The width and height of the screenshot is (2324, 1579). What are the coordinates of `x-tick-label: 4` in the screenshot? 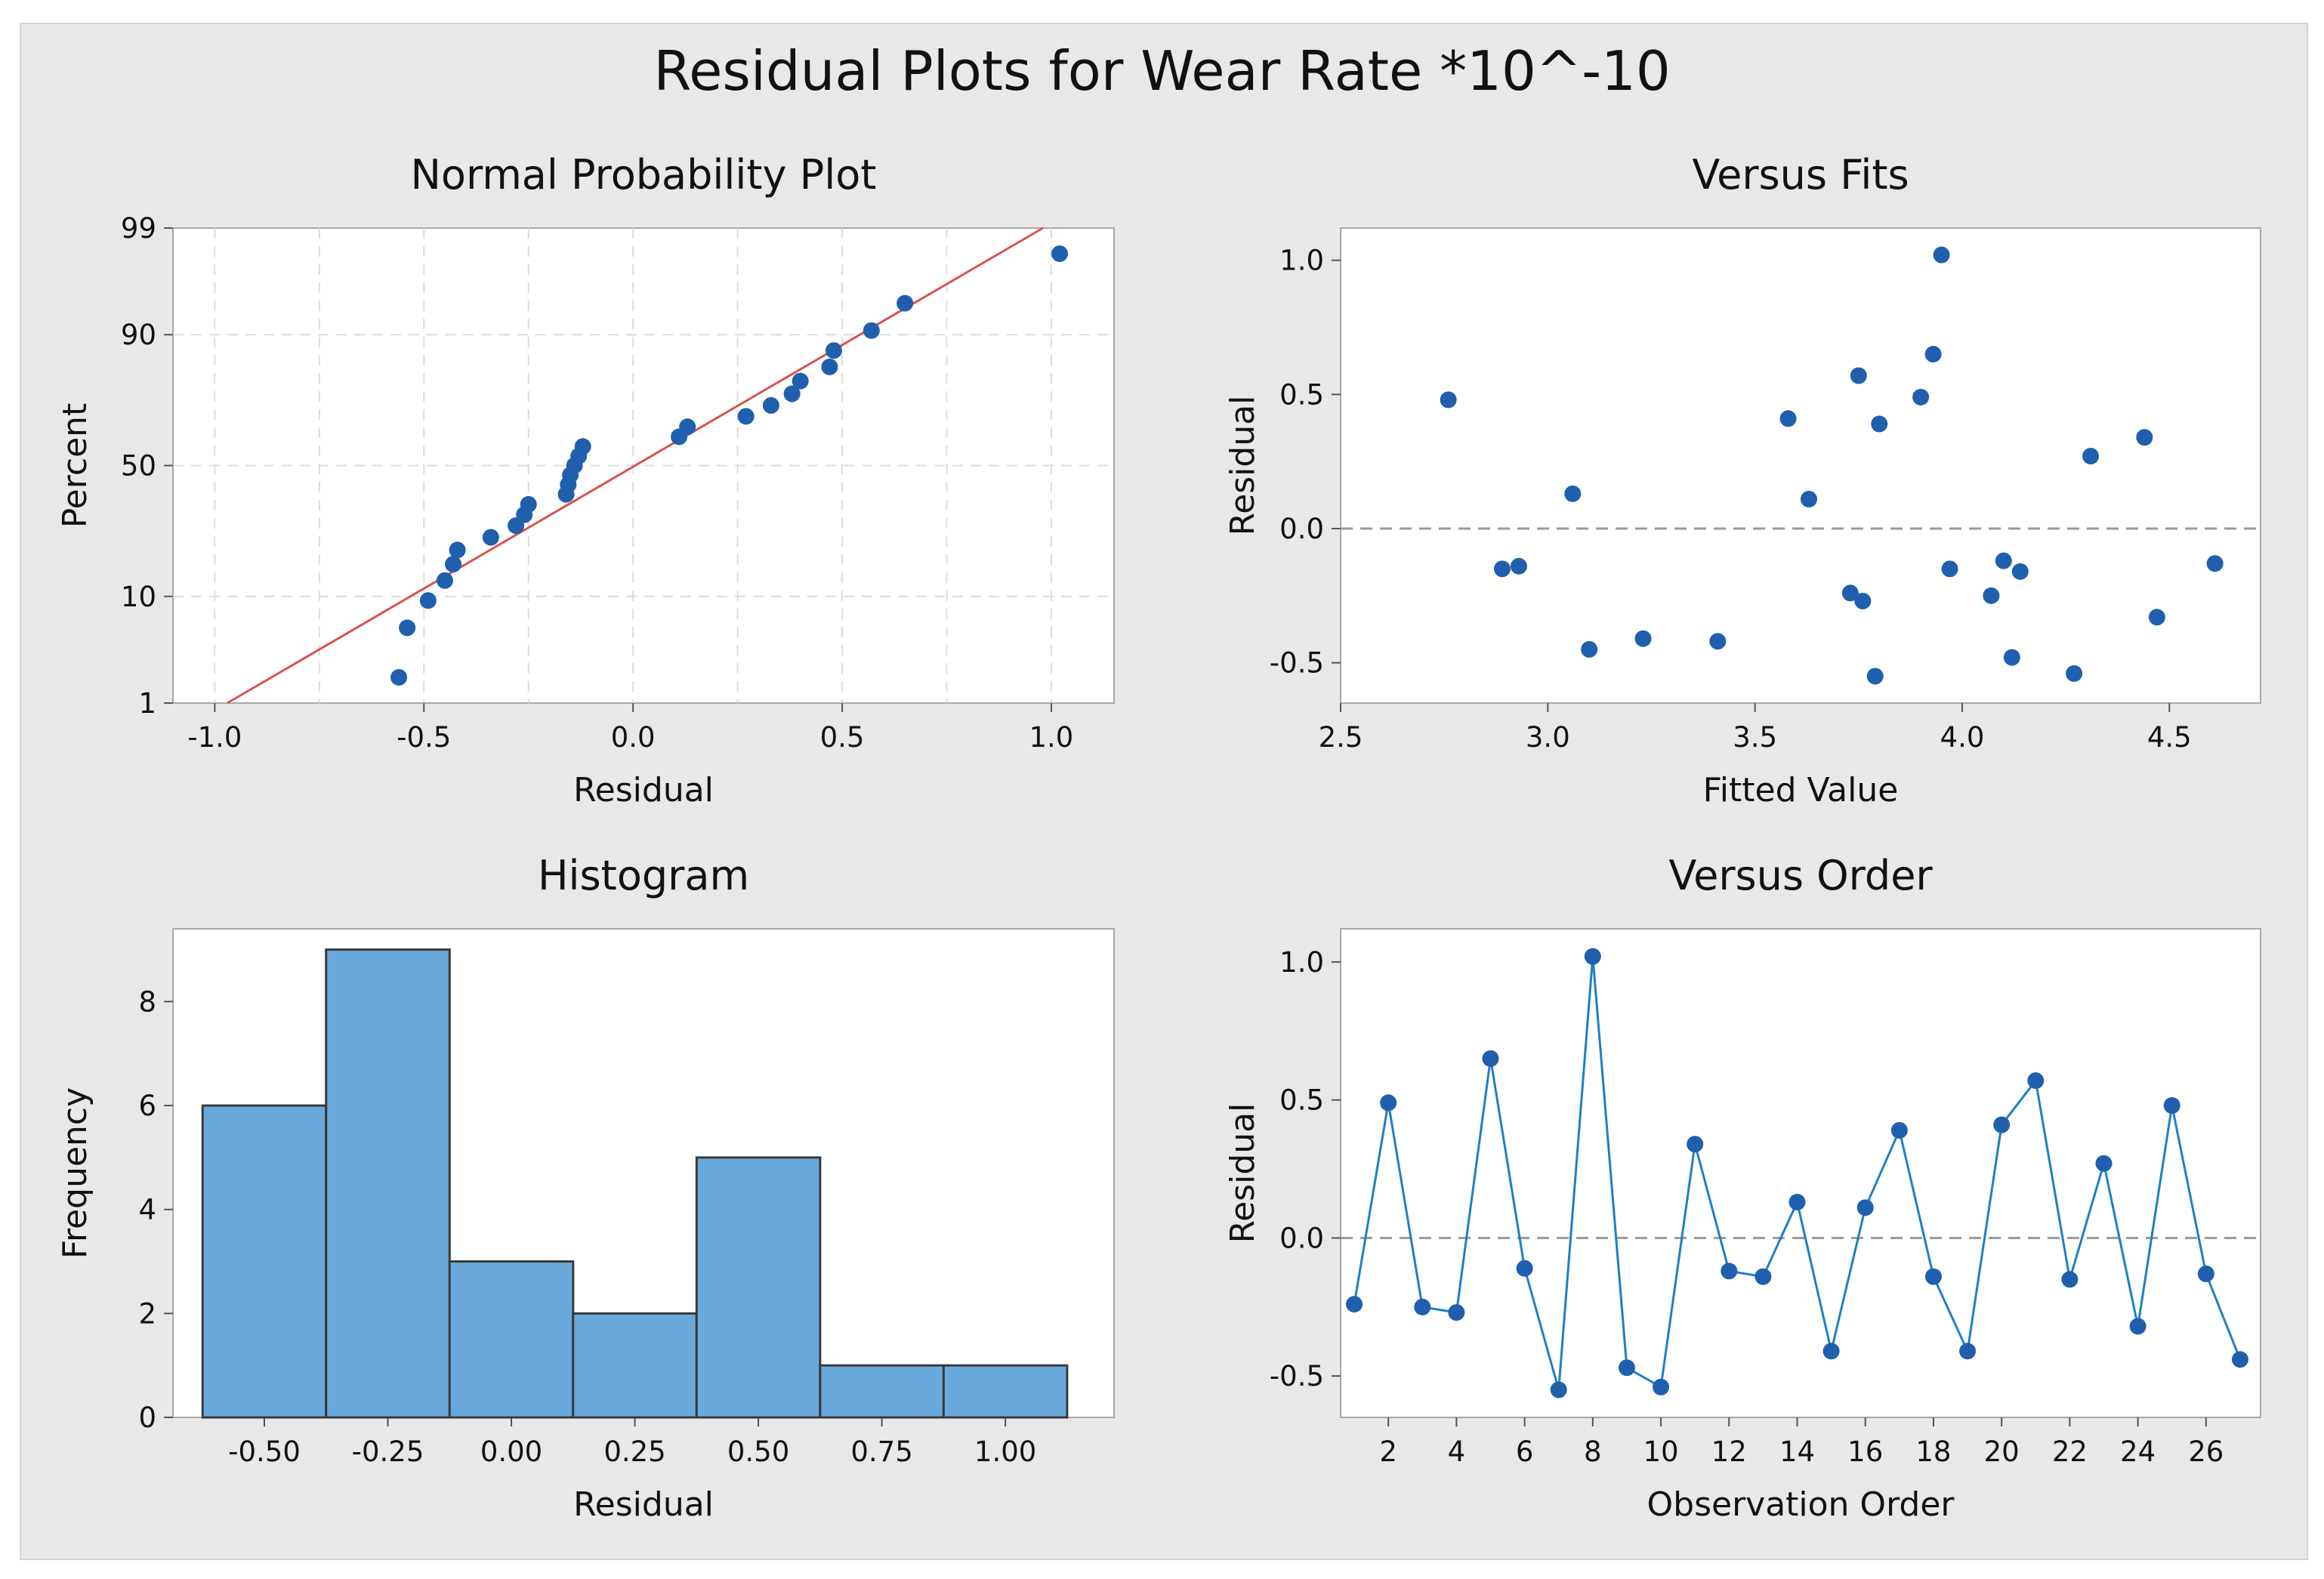 It's located at (1457, 1452).